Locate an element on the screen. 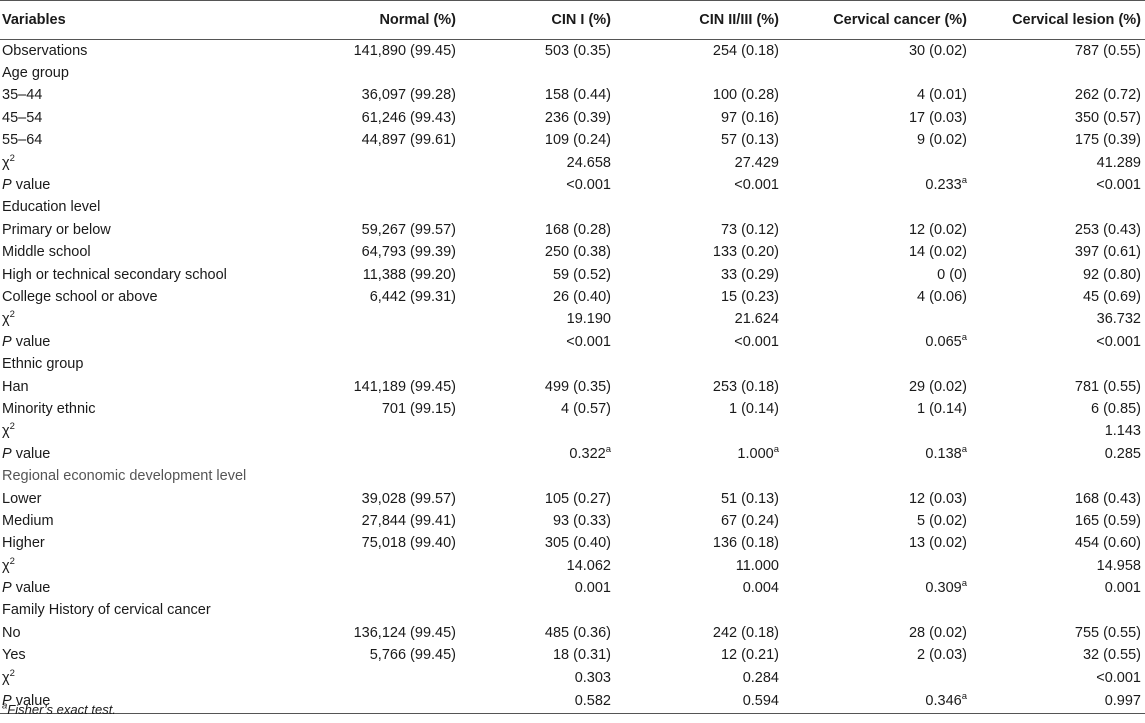 The image size is (1145, 723). row-label: Higher is located at coordinates (145, 544).